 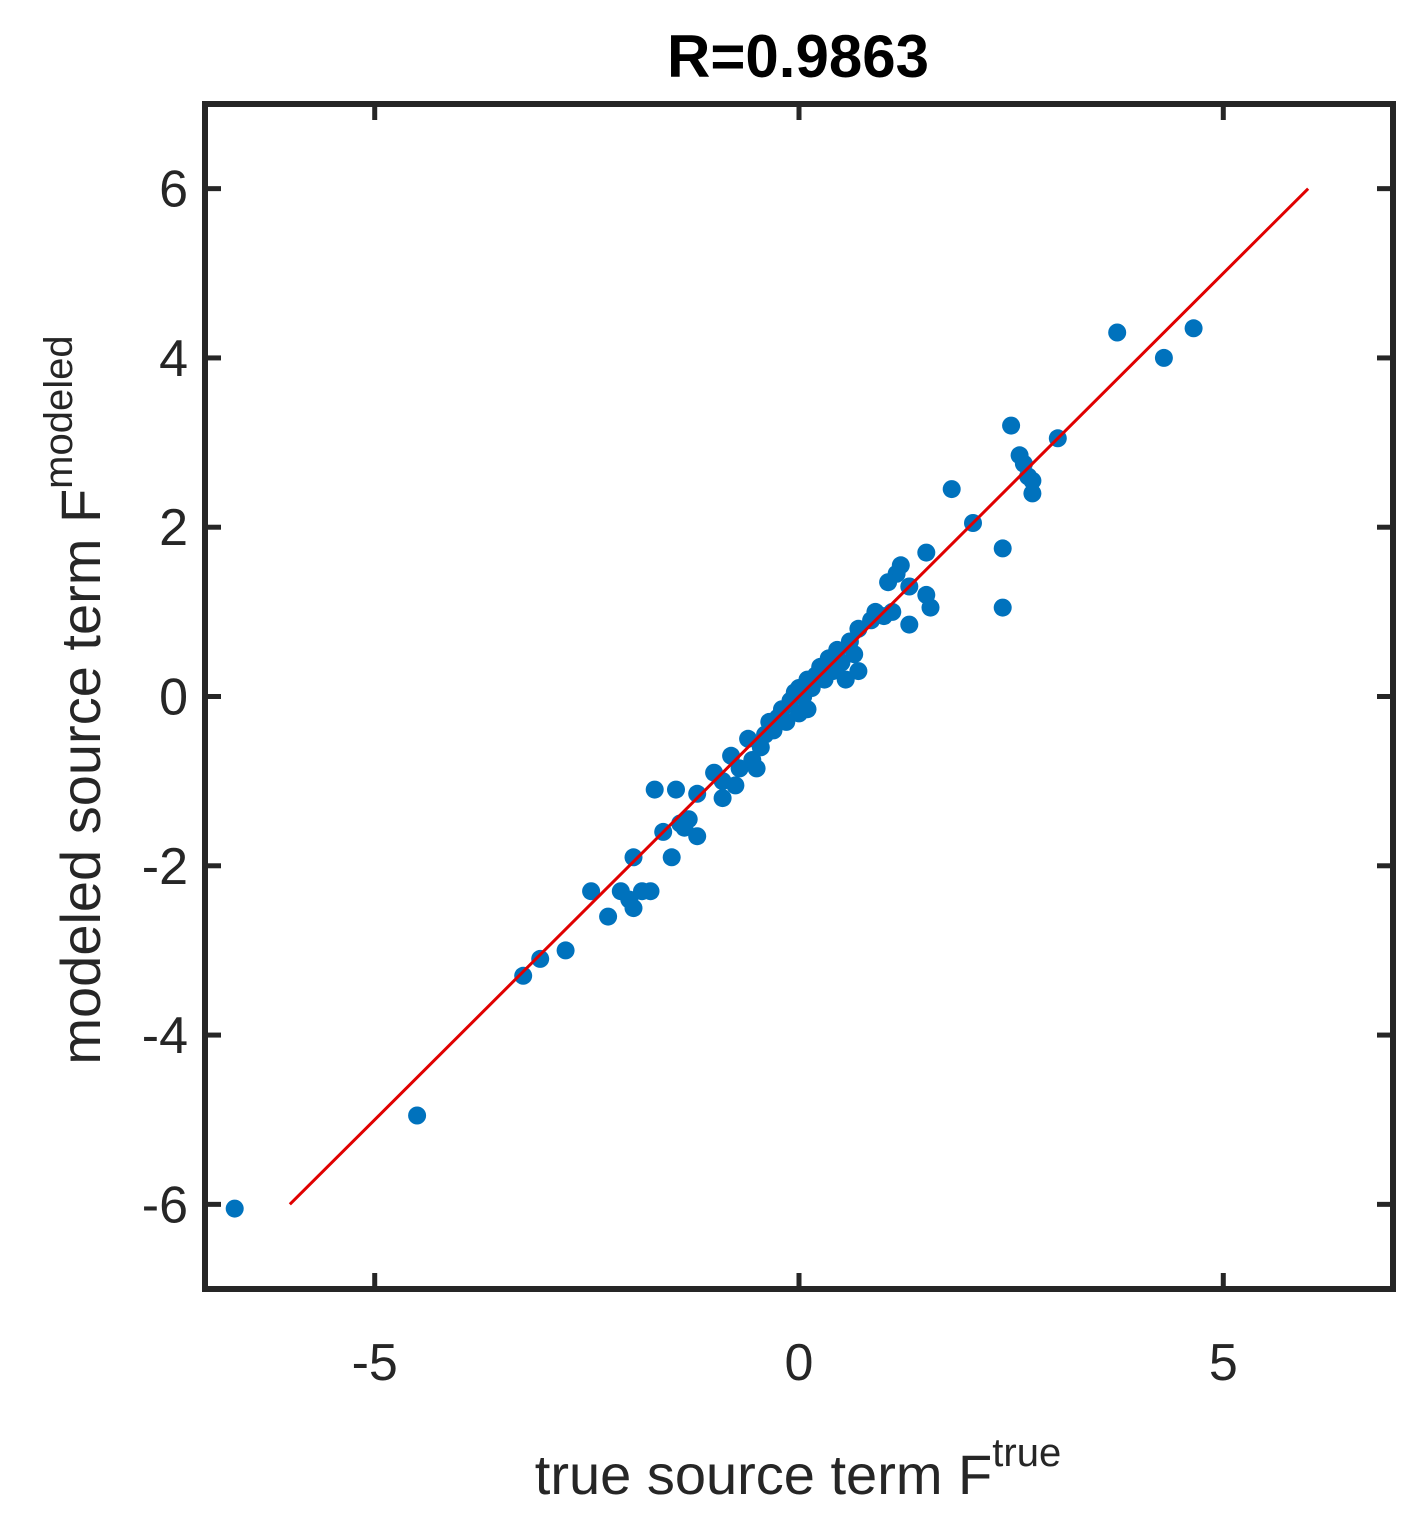 What do you see at coordinates (59, 411) in the screenshot?
I see `y-axis-label-superscript: modeled` at bounding box center [59, 411].